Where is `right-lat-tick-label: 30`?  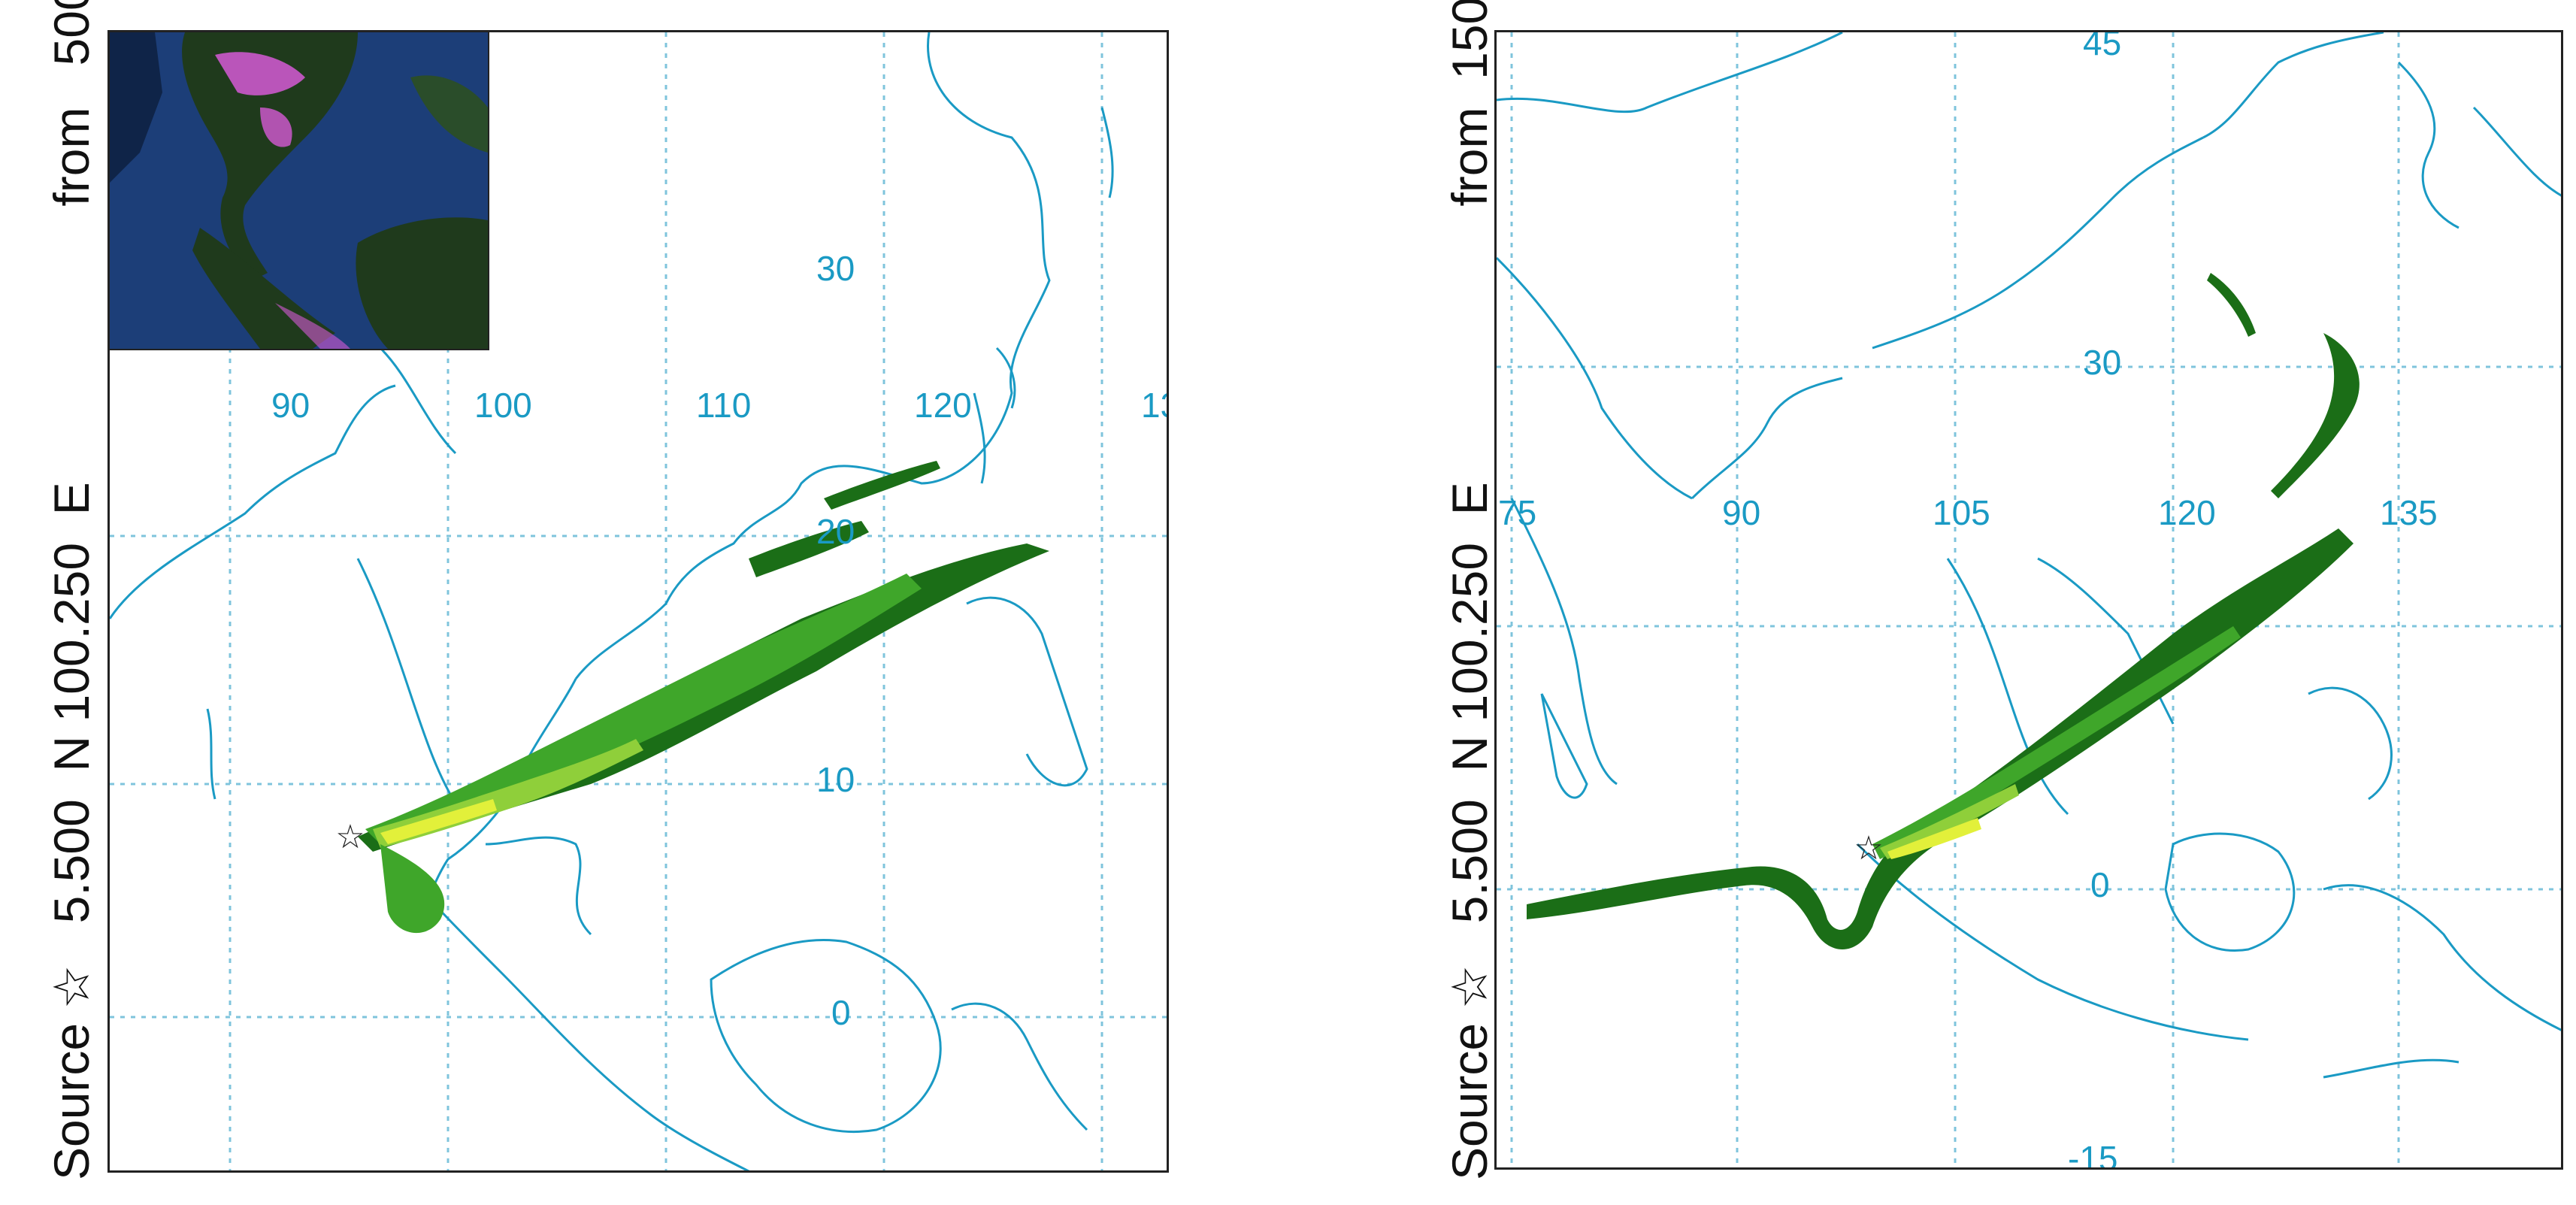
right-lat-tick-label: 30 is located at coordinates (2102, 362).